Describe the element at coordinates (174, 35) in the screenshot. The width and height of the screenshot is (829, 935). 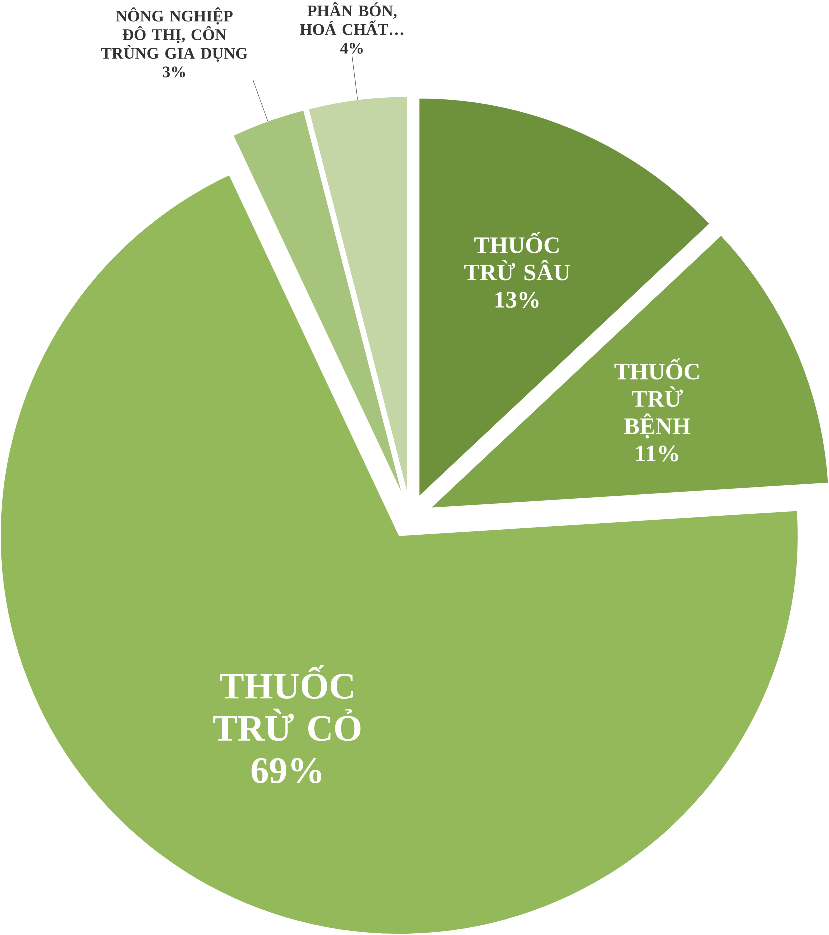
I see `slice-label: NÔNG NGHIỆP ĐÔ THỊ, CÔN TRÙNG GIA DỤNG` at that location.